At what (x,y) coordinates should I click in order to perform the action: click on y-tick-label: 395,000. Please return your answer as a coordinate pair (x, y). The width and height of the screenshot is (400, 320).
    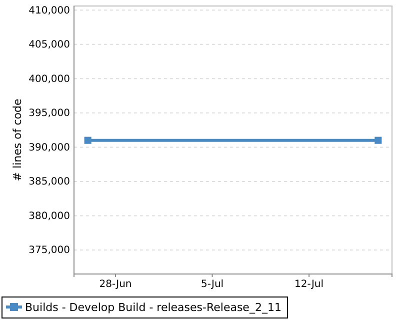
    Looking at the image, I should click on (49, 114).